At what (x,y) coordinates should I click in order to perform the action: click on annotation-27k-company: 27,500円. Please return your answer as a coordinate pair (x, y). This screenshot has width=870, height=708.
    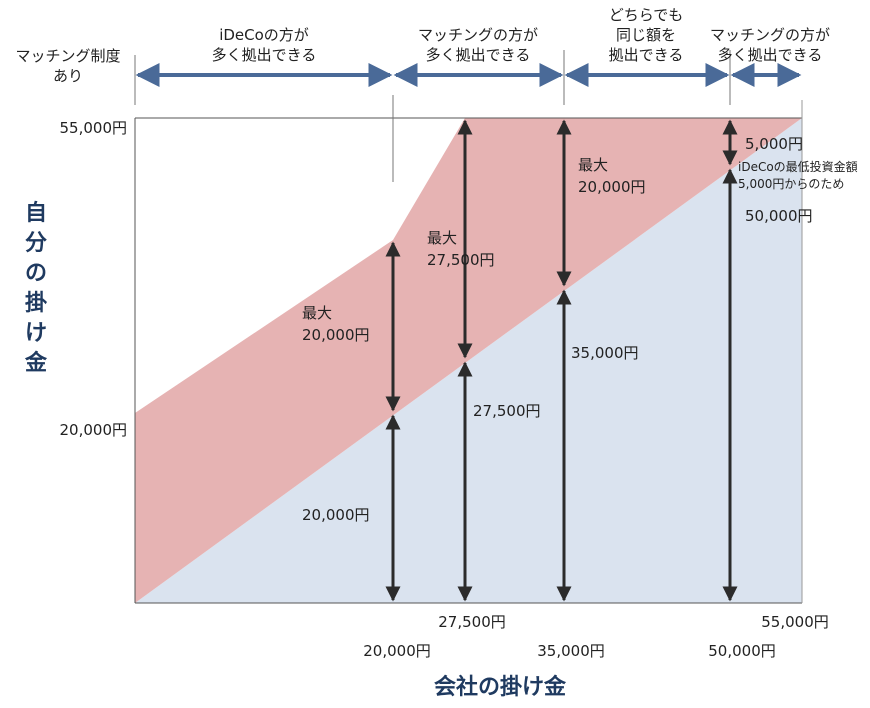
    Looking at the image, I should click on (507, 411).